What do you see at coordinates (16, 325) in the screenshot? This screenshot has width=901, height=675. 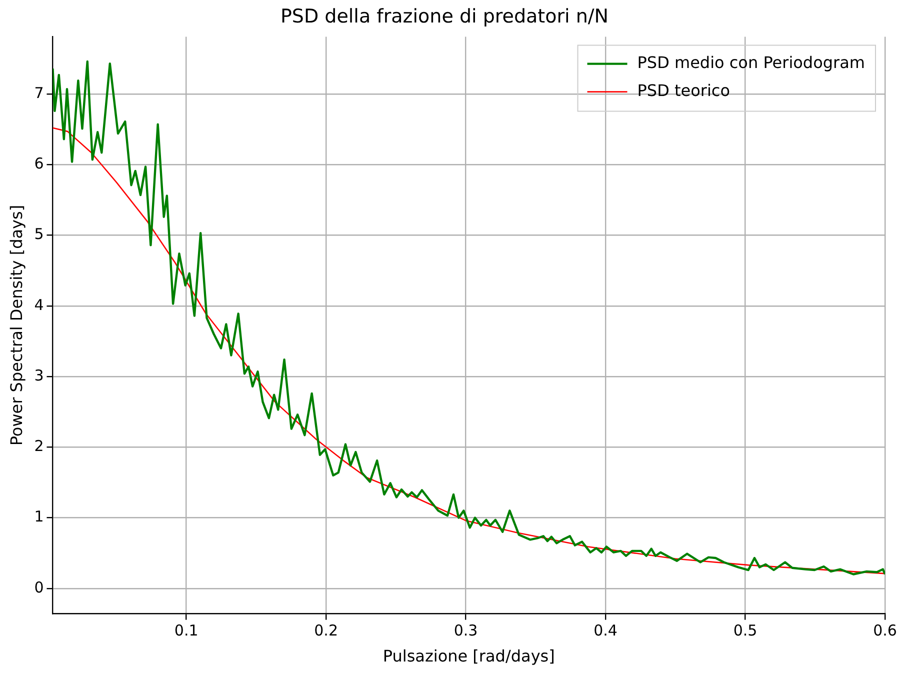 I see `y-axis-title: Power Spectral Density [days]` at bounding box center [16, 325].